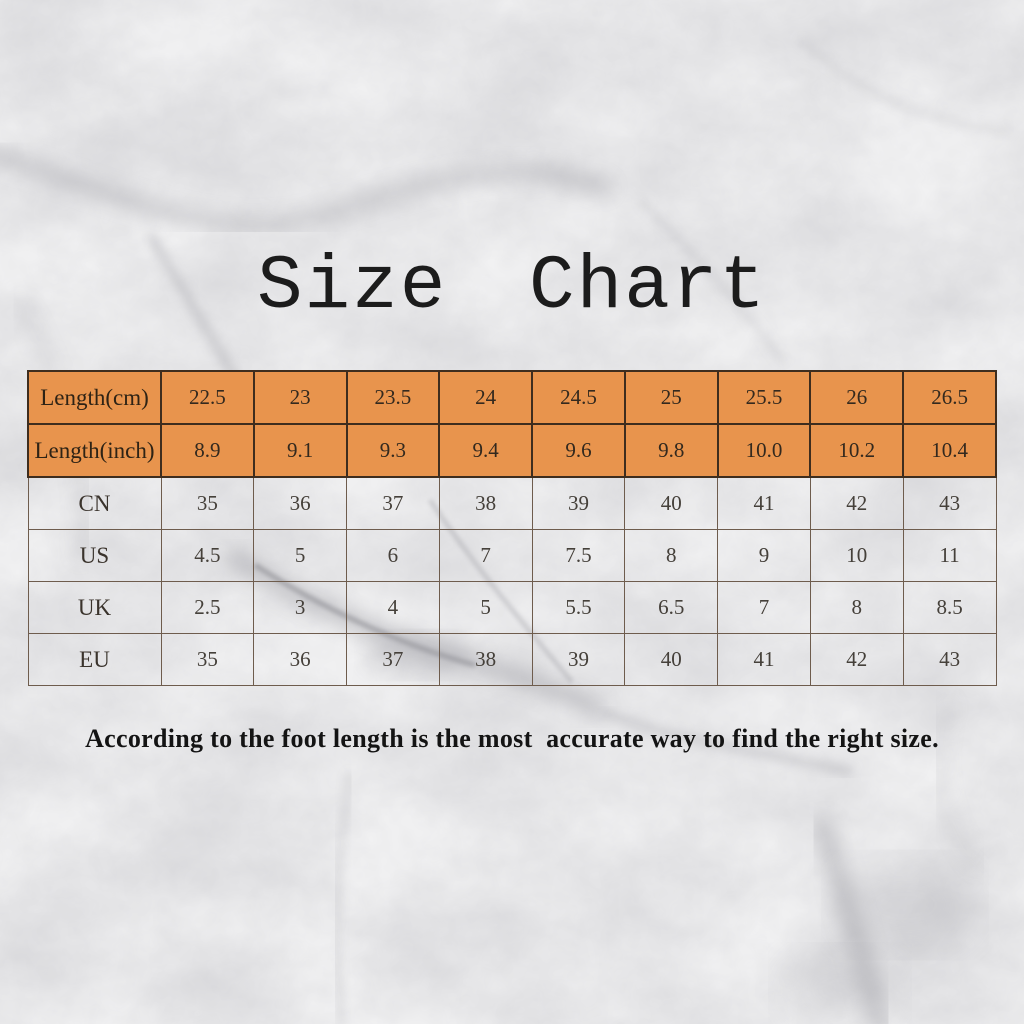 This screenshot has height=1024, width=1024. What do you see at coordinates (671, 607) in the screenshot?
I see `size-value-cell: 6.5` at bounding box center [671, 607].